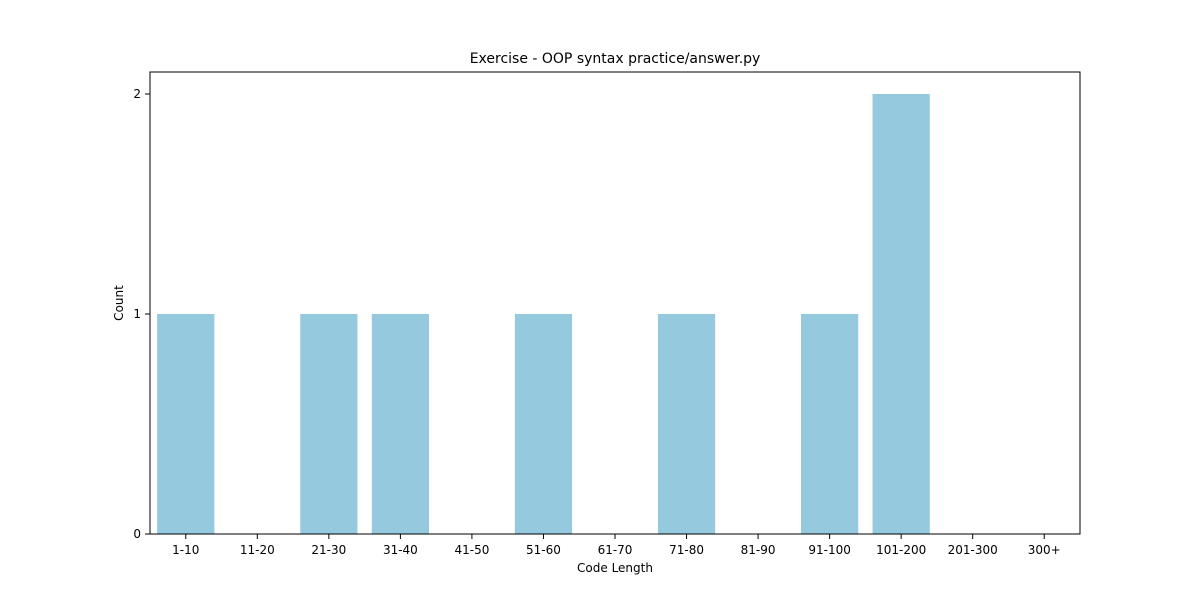 Image resolution: width=1200 pixels, height=600 pixels. I want to click on x-tick-label: 51-60, so click(543, 550).